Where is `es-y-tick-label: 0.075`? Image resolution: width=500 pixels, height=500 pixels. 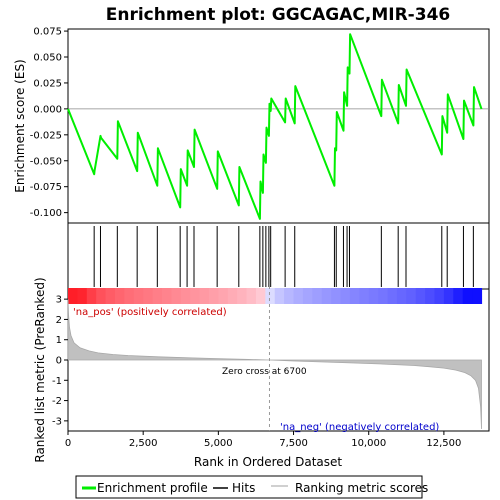 es-y-tick-label: 0.075 is located at coordinates (47, 32).